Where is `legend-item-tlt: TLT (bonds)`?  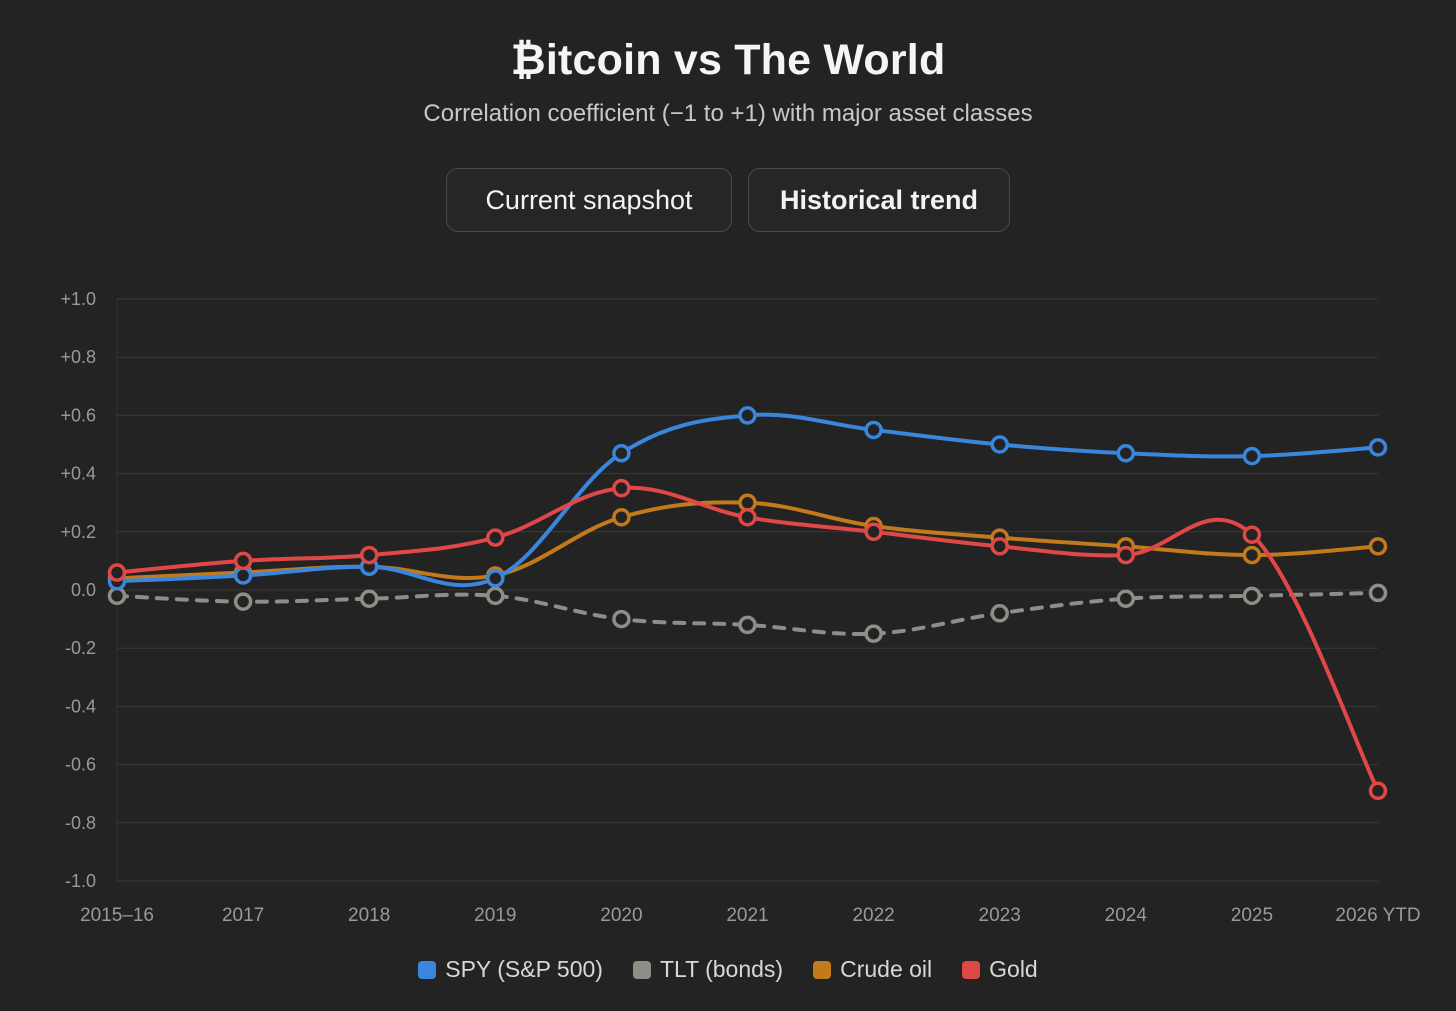
legend-item-tlt: TLT (bonds) is located at coordinates (708, 969).